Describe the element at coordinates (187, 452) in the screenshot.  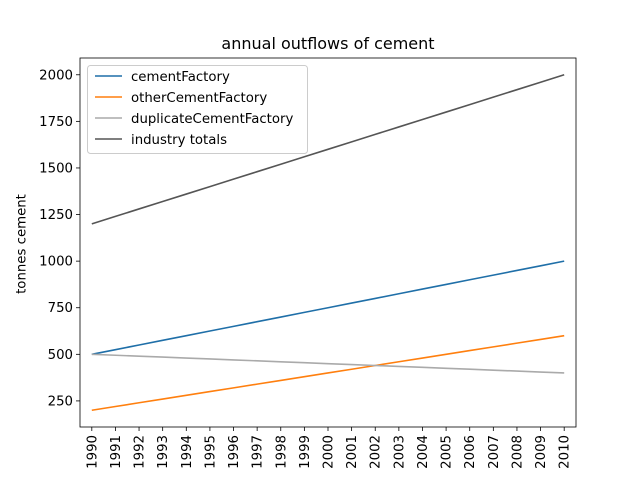
I see `x-tick-label: 1994` at that location.